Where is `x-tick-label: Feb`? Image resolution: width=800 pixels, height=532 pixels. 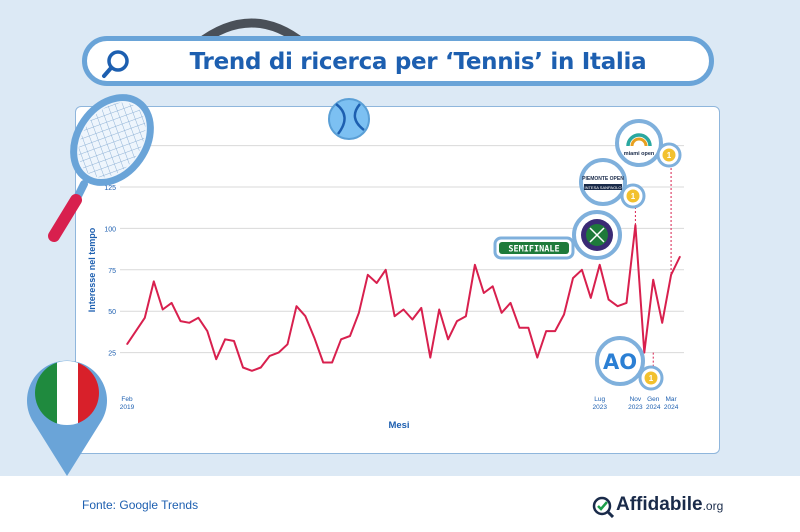 x-tick-label: Feb is located at coordinates (127, 399).